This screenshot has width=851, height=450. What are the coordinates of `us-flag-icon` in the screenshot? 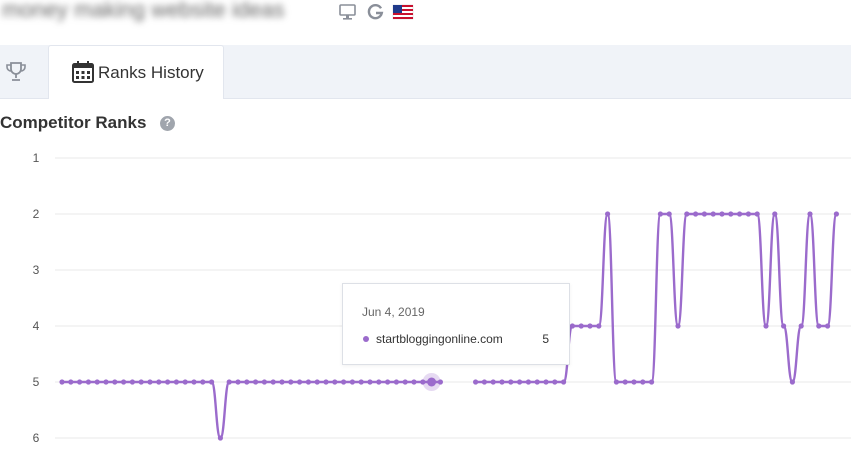 It's located at (403, 12).